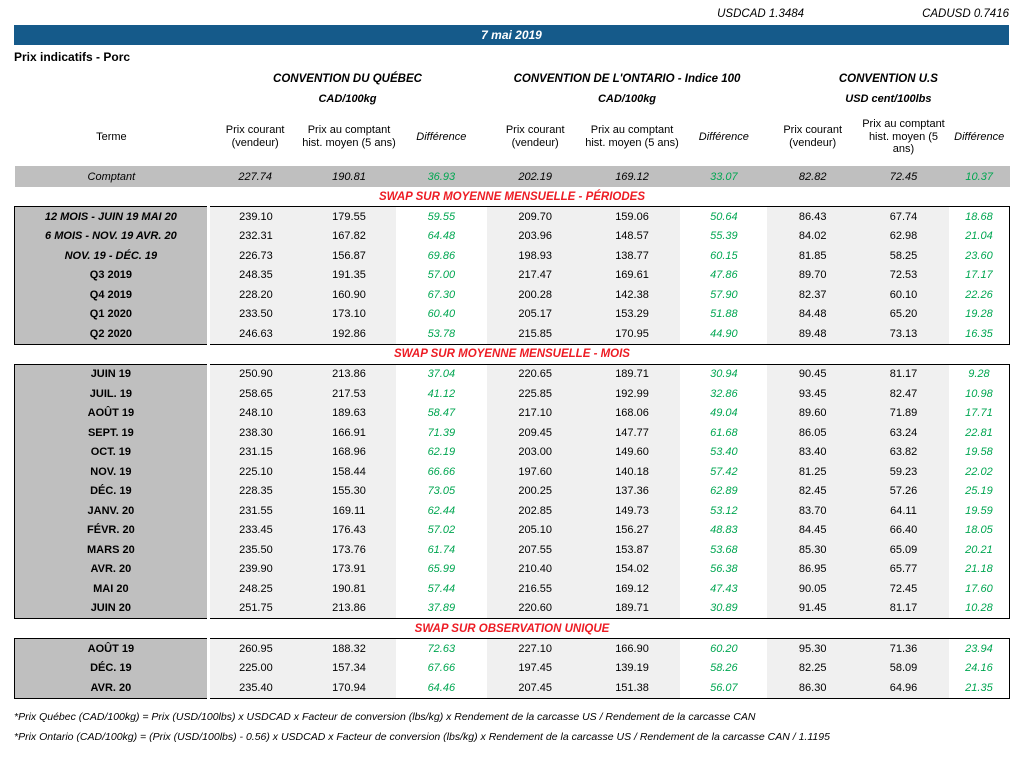  I want to click on date-banner: 7 mai 2019, so click(511, 35).